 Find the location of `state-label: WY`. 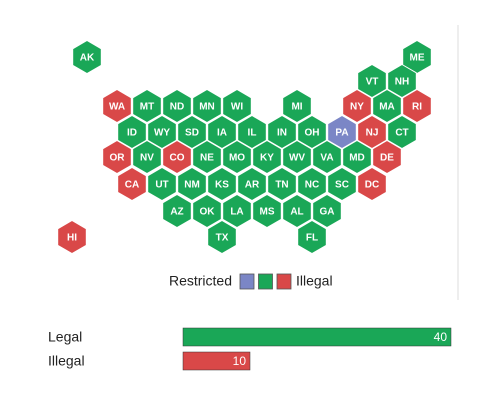

state-label: WY is located at coordinates (162, 133).